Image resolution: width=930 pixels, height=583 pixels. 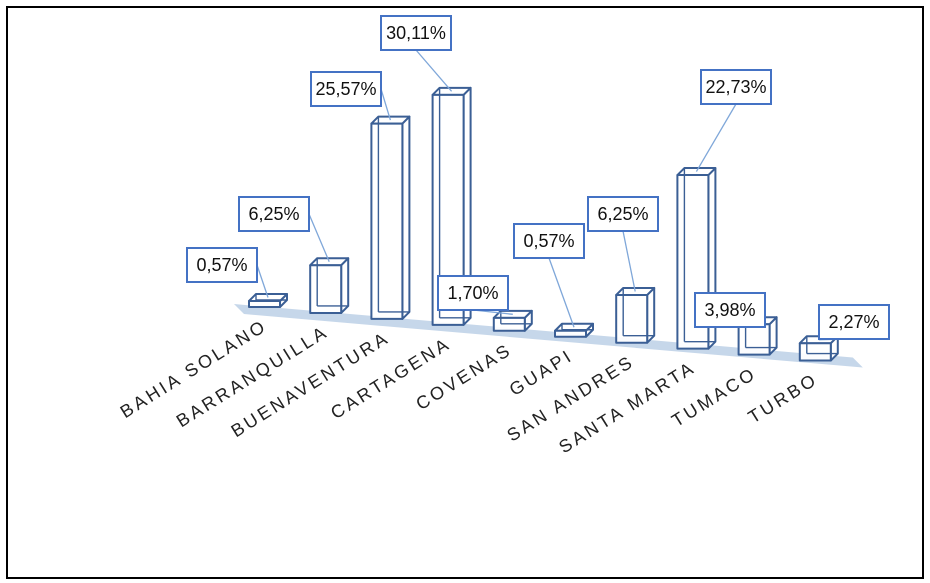 I want to click on svg-text: 1,70%, so click(x=472, y=293).